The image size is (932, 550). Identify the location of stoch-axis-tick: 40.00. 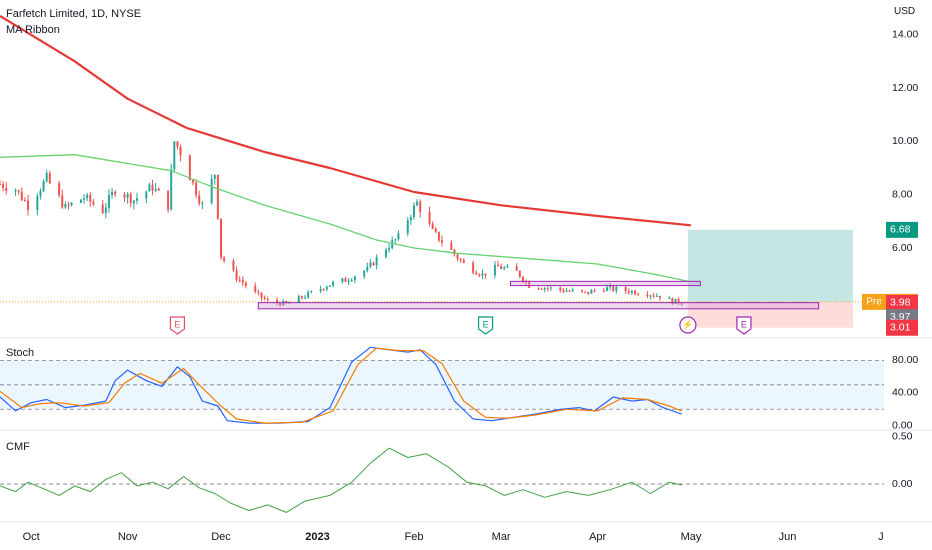
(905, 393).